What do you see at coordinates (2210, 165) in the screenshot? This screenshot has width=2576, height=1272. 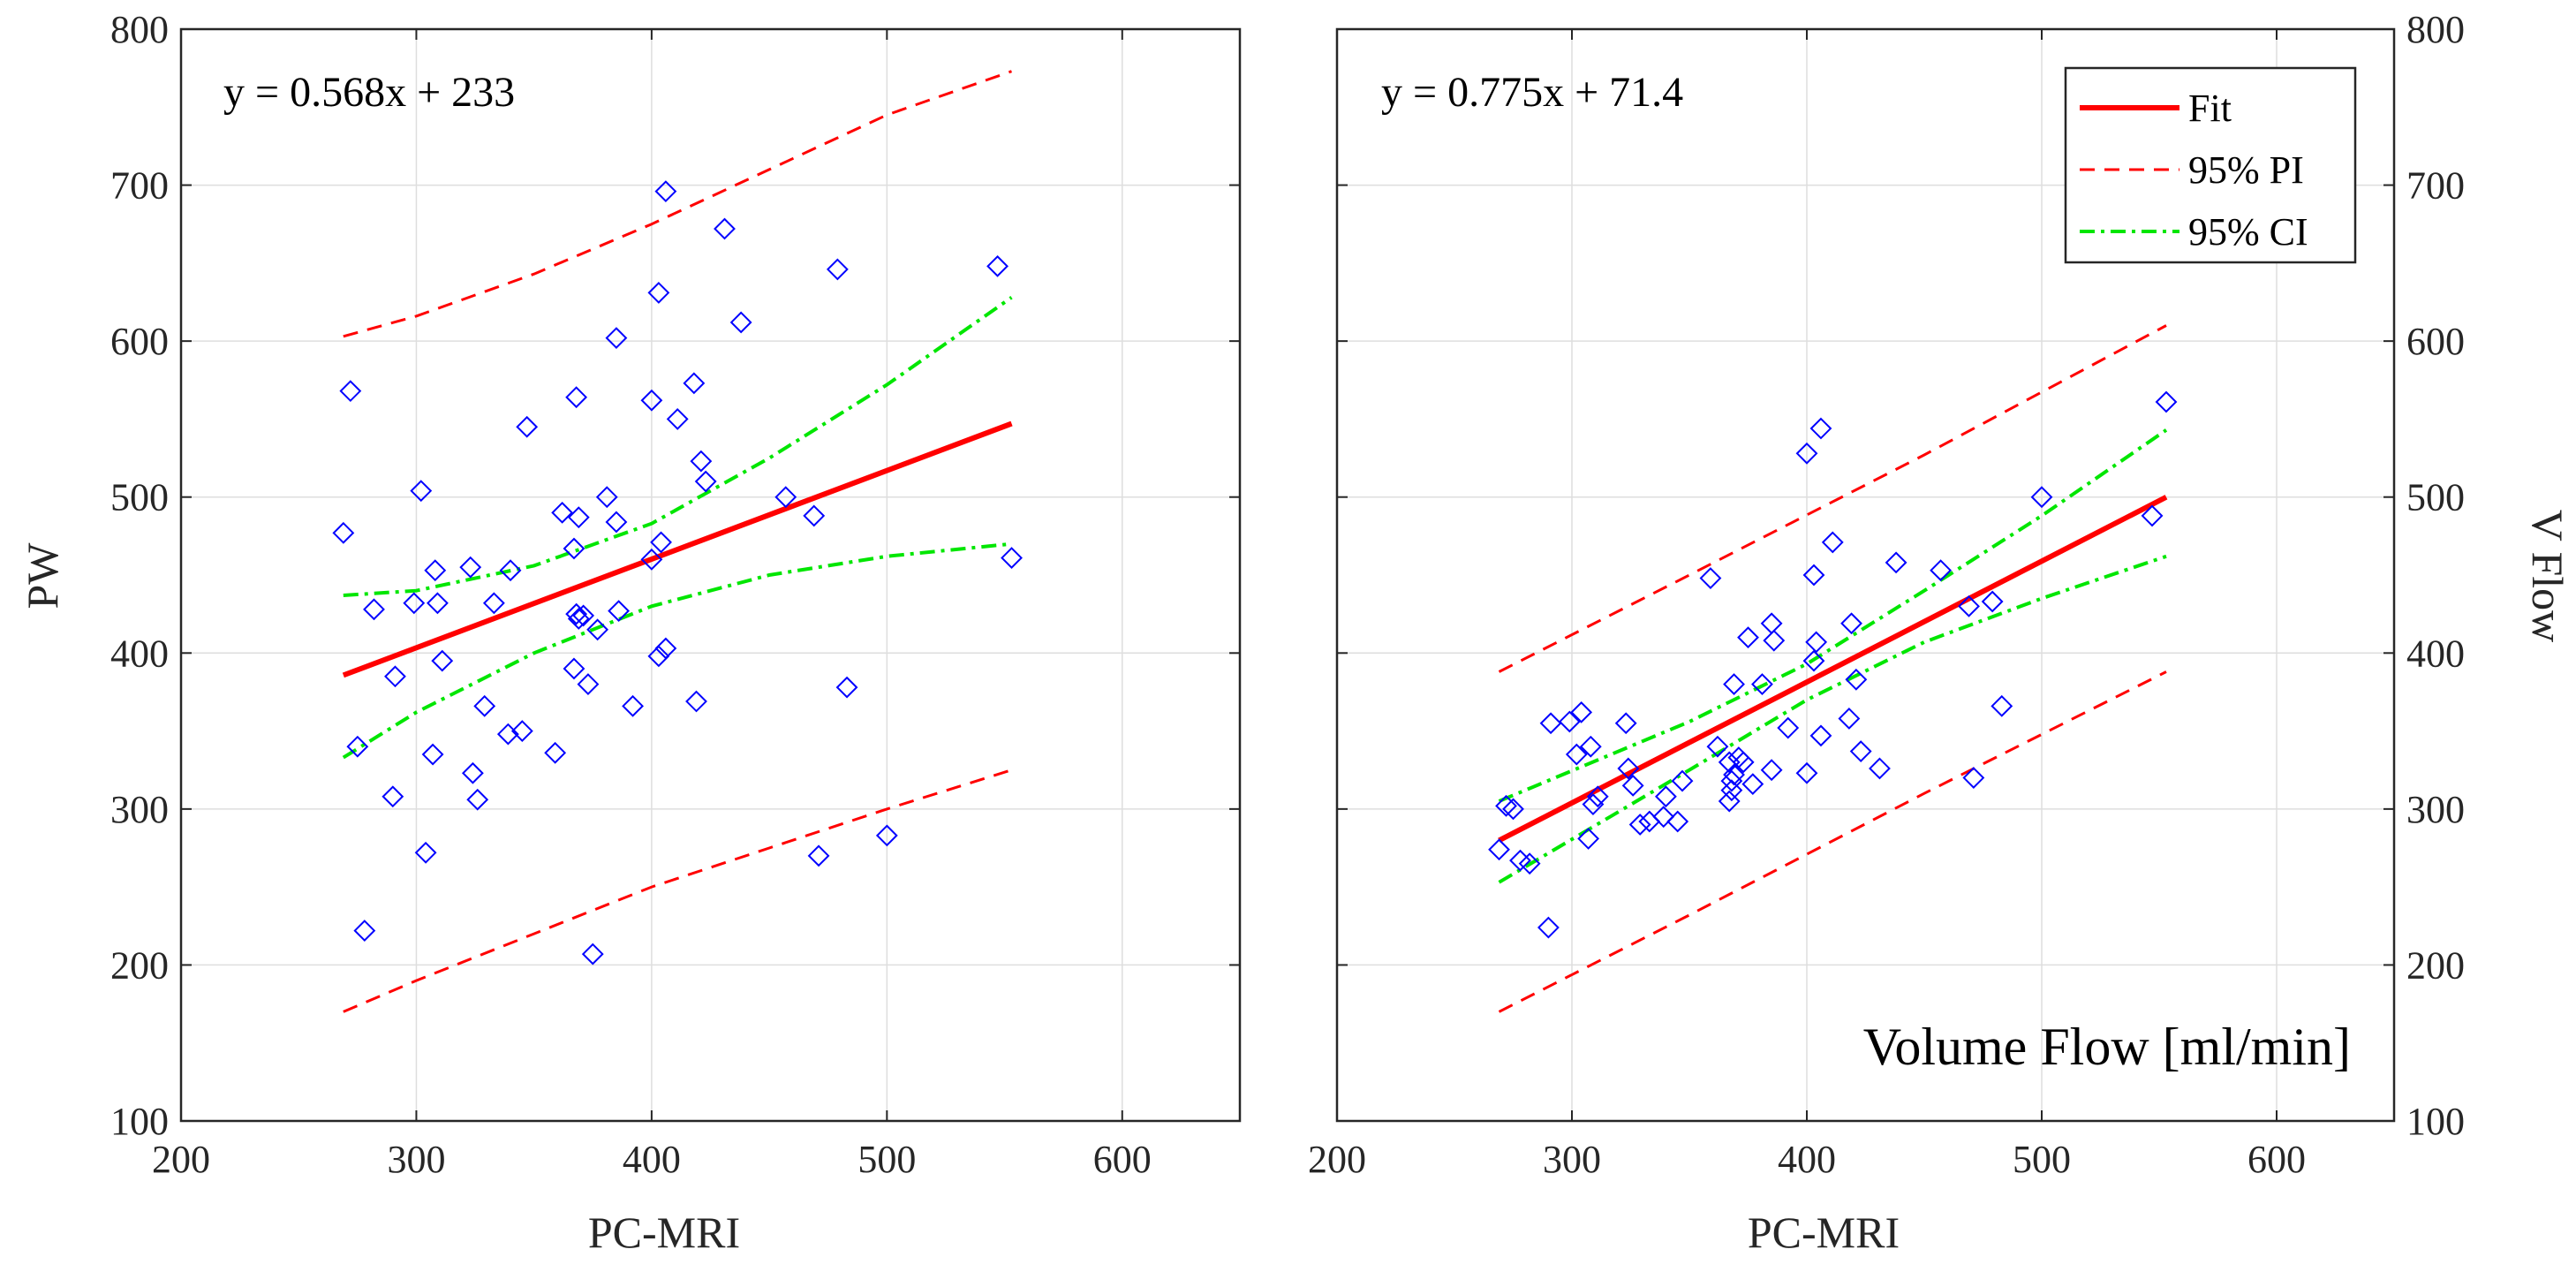 I see `legend: Fit 95% PI 95% CI` at bounding box center [2210, 165].